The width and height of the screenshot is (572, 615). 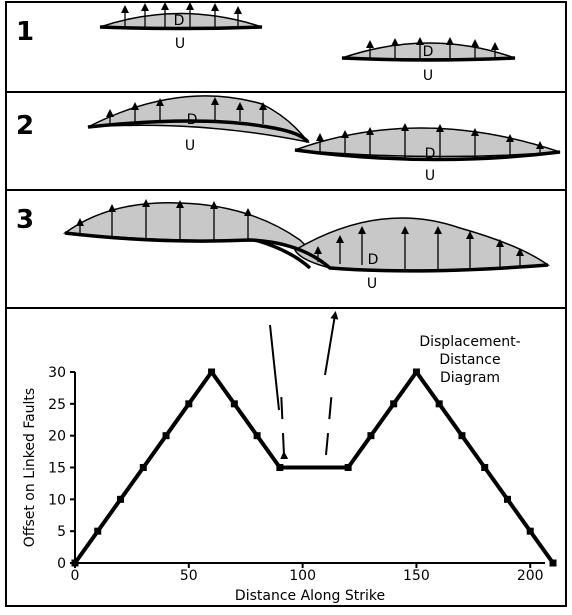 What do you see at coordinates (25, 32) in the screenshot?
I see `panel-label: 1` at bounding box center [25, 32].